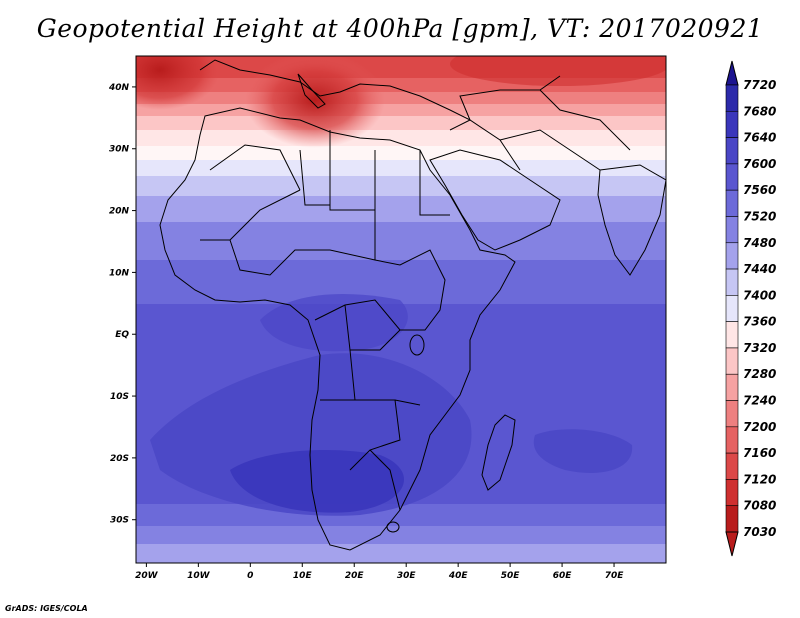 The height and width of the screenshot is (618, 800). Describe the element at coordinates (401, 535) in the screenshot. I see `band-7520-south` at that location.